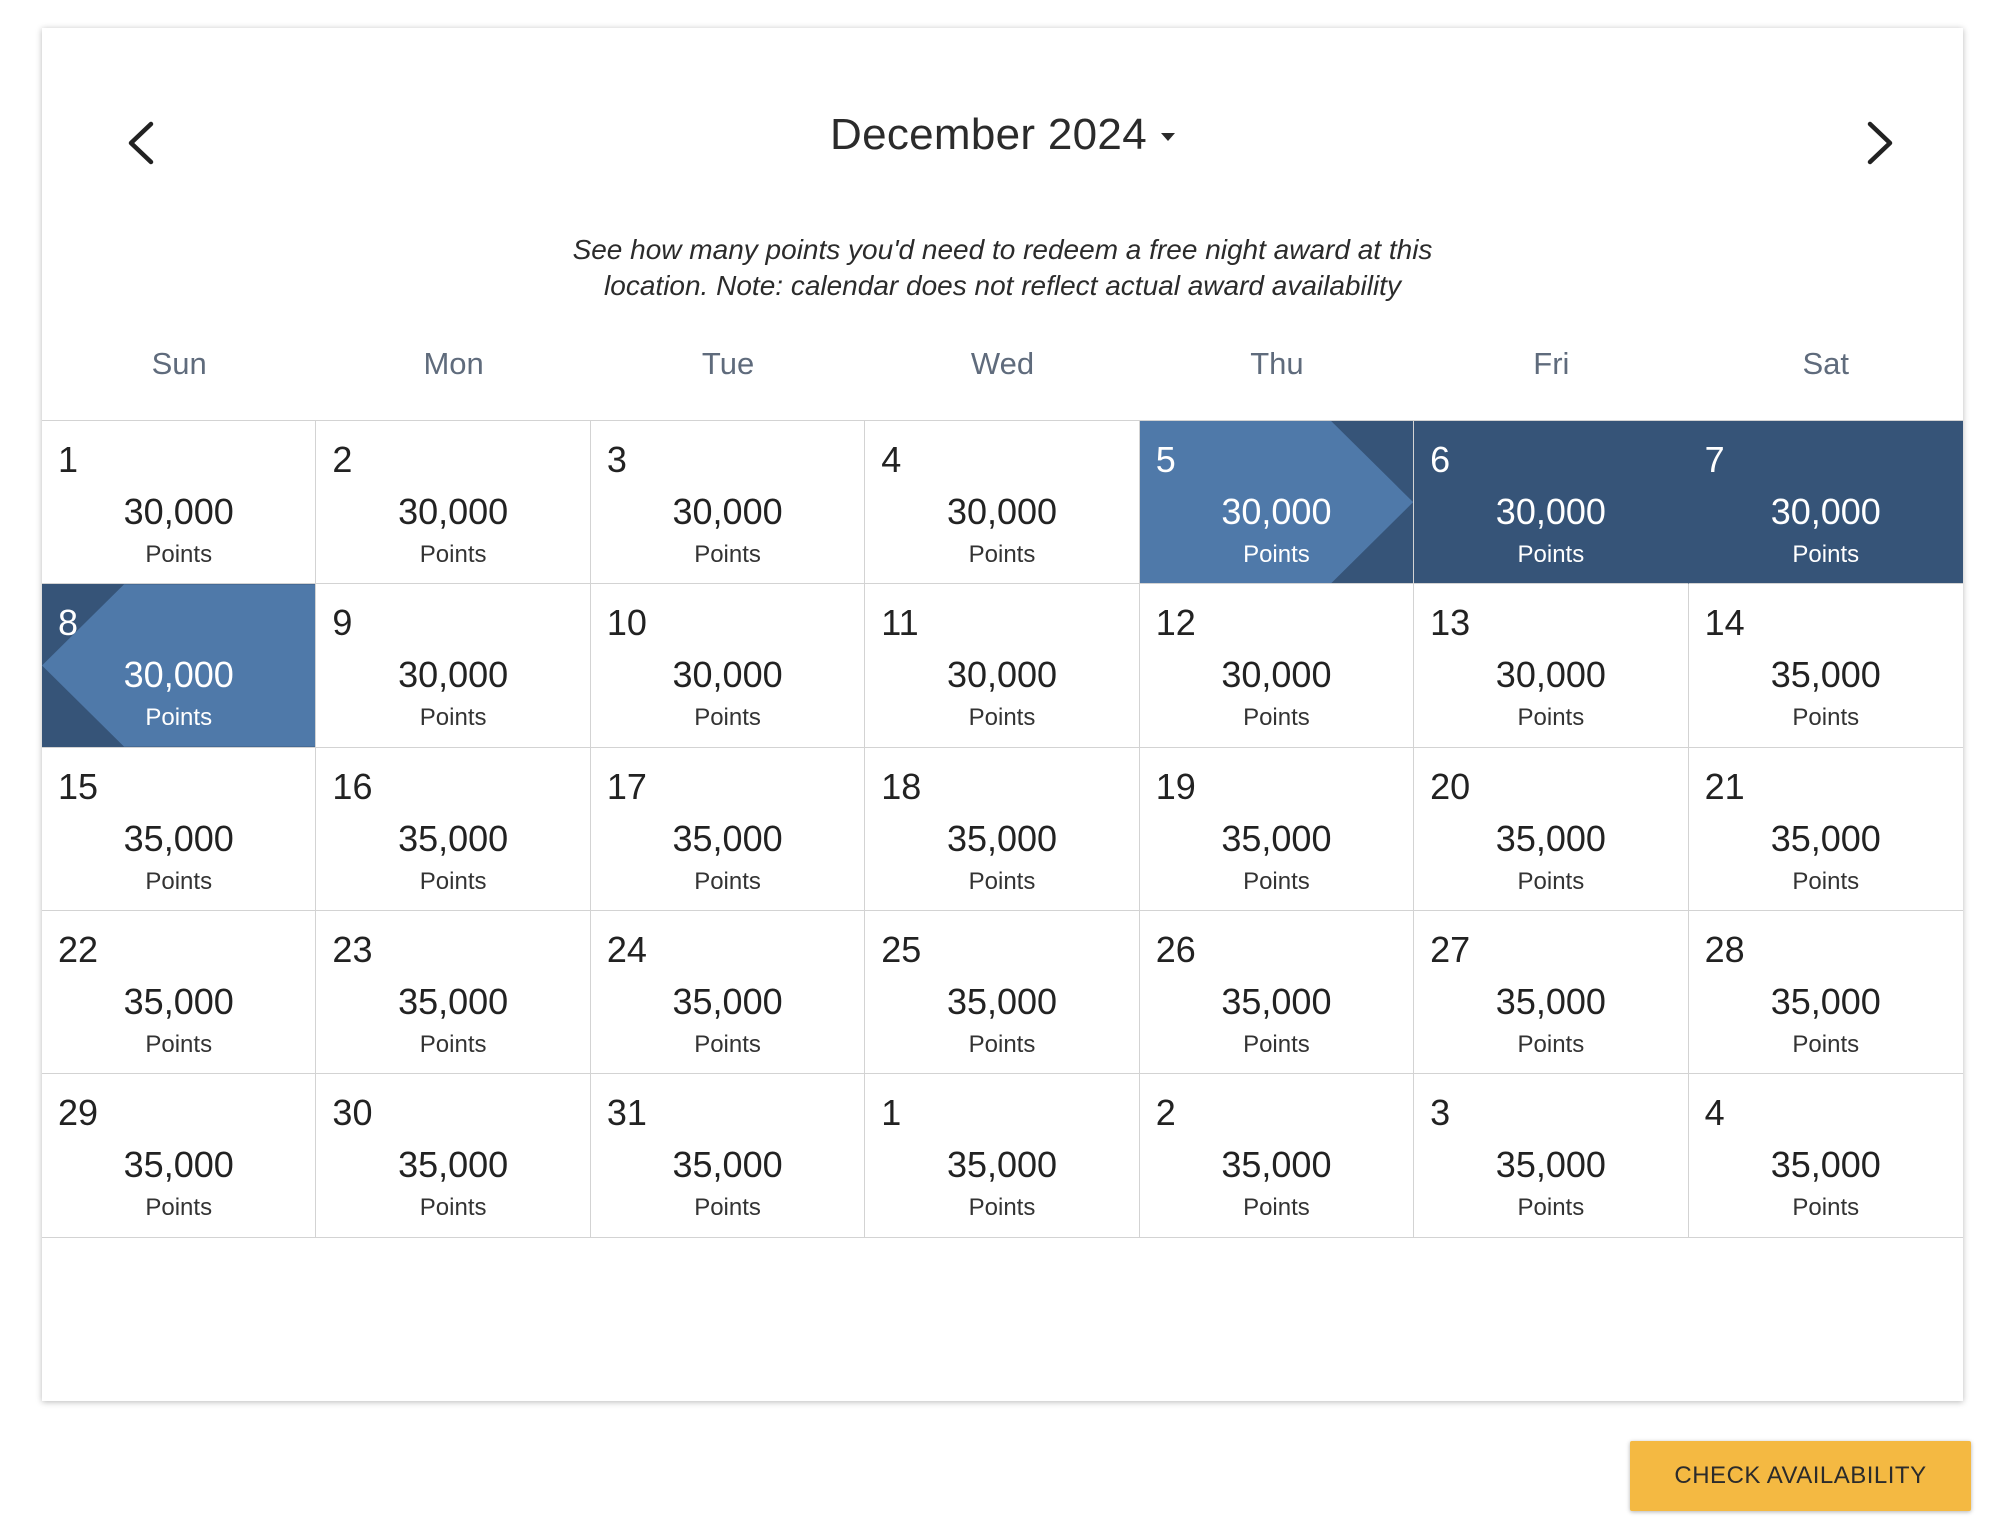 This screenshot has height=1534, width=1992. I want to click on day-number: 20, so click(1450, 786).